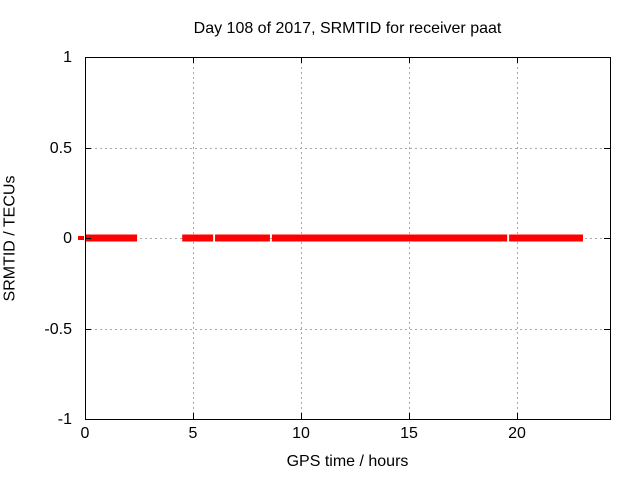 The image size is (640, 480). What do you see at coordinates (301, 433) in the screenshot?
I see `x-tick-label: 10` at bounding box center [301, 433].